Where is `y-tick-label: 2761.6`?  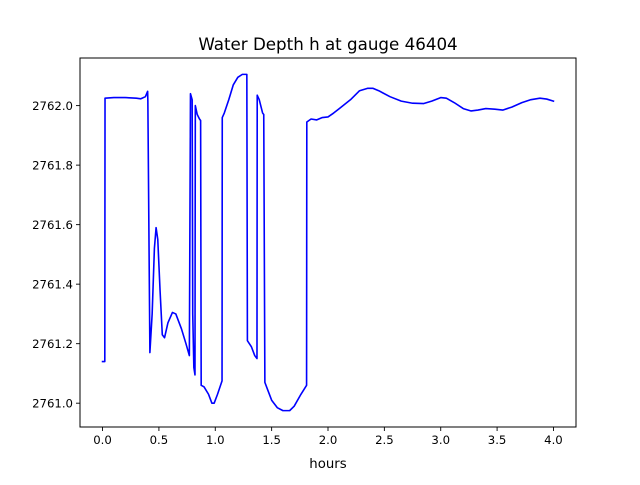
y-tick-label: 2761.6 is located at coordinates (52, 225).